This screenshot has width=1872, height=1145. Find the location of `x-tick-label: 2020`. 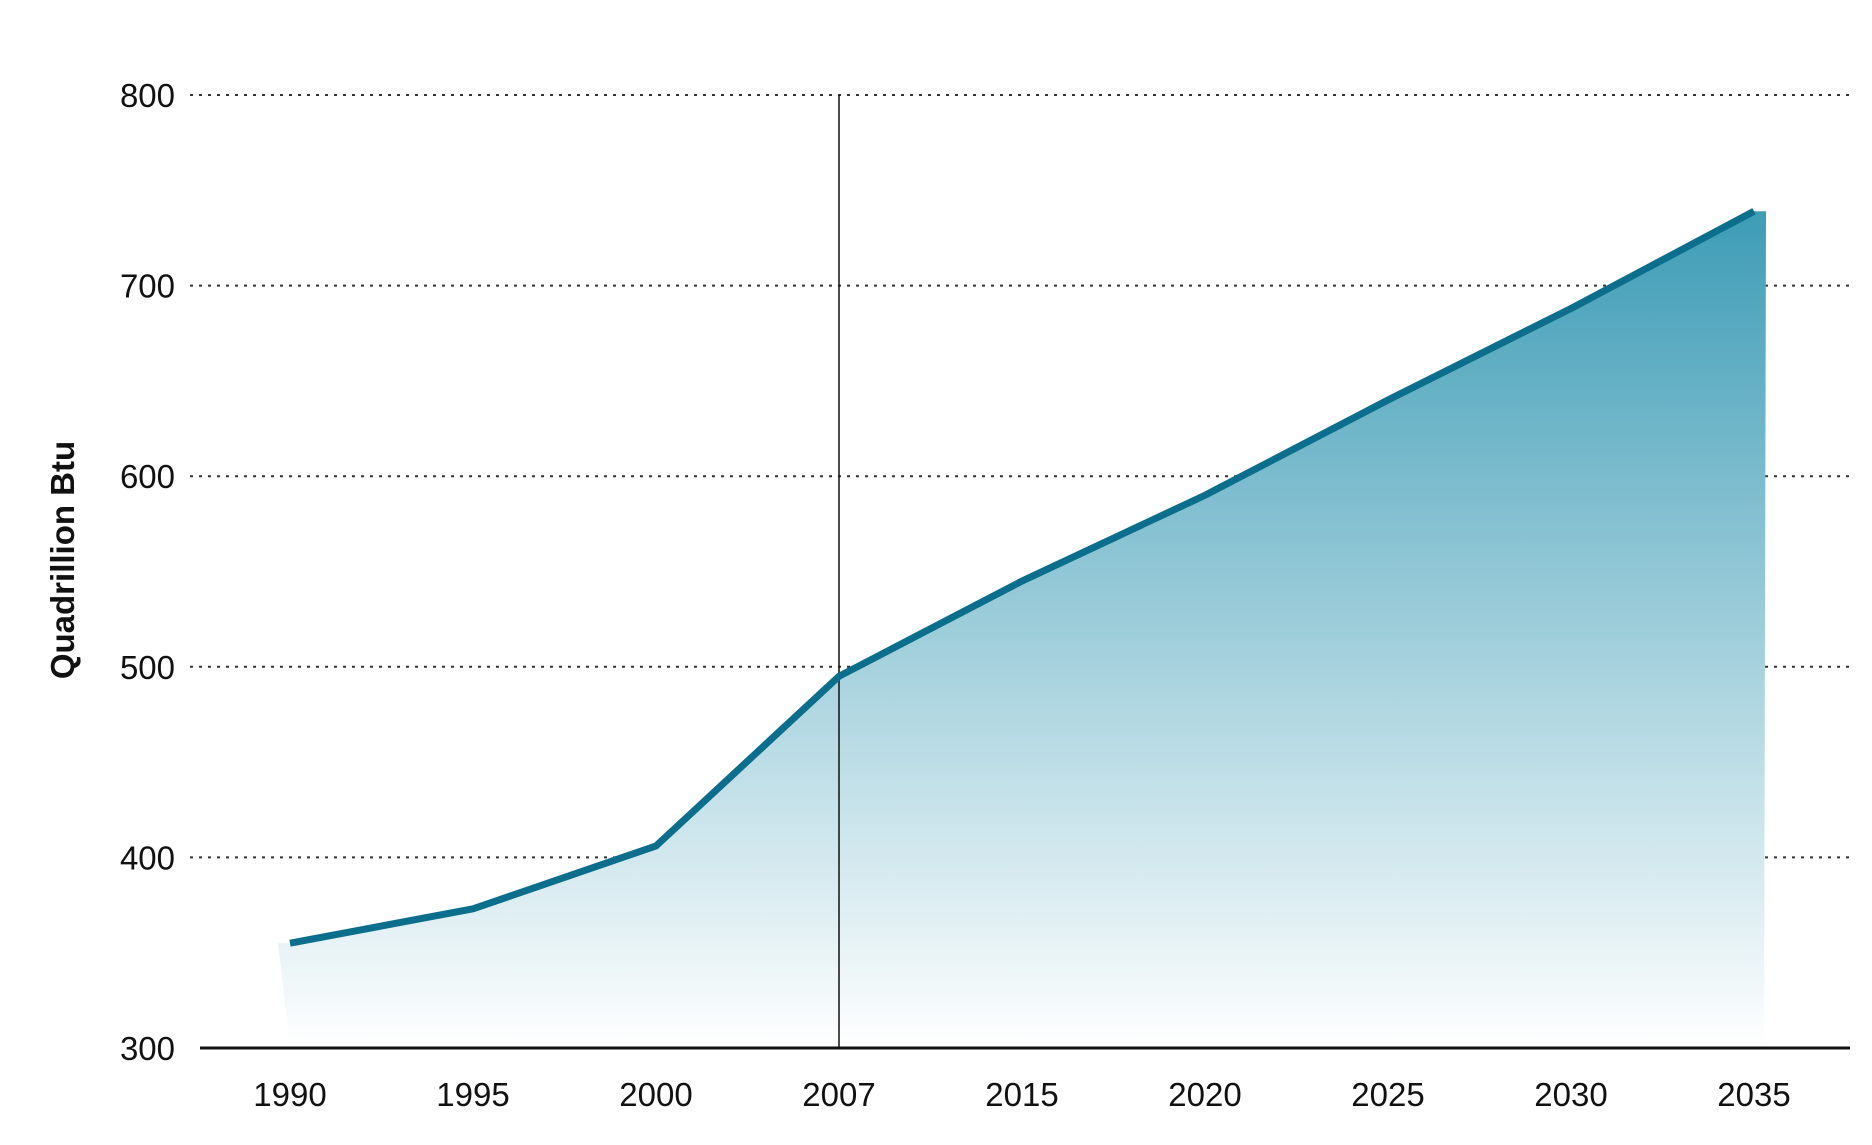

x-tick-label: 2020 is located at coordinates (1204, 1094).